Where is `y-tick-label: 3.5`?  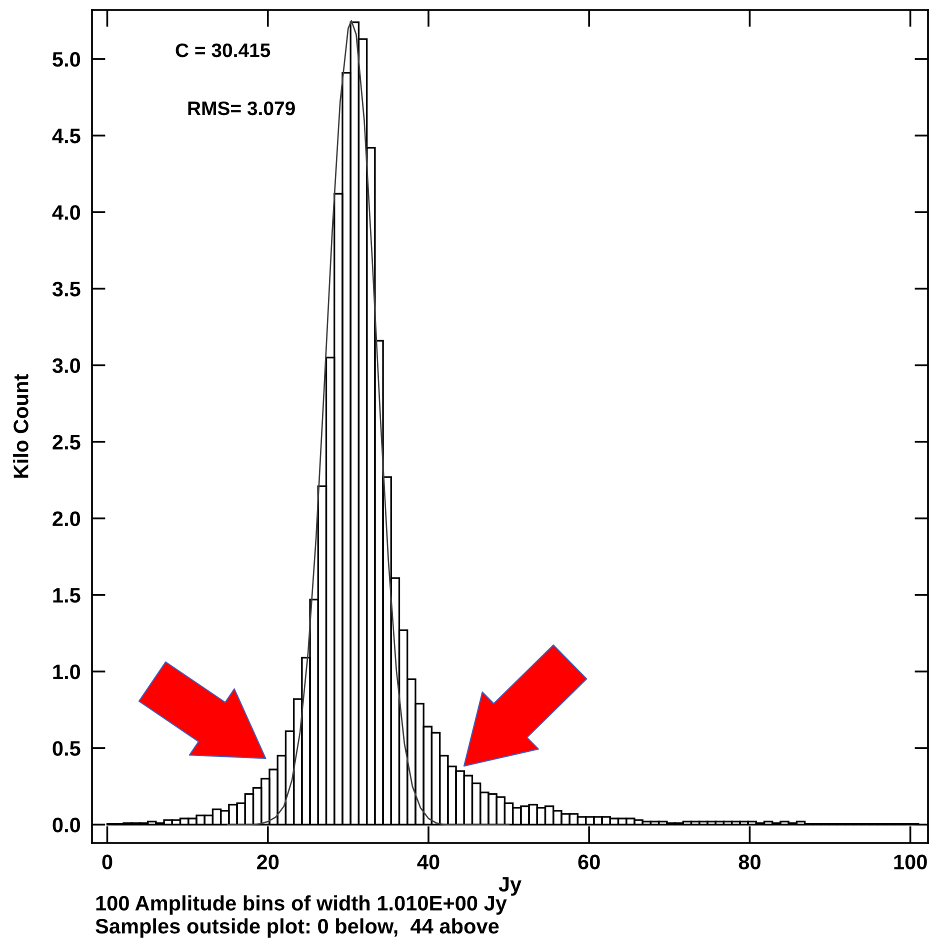
y-tick-label: 3.5 is located at coordinates (66, 289).